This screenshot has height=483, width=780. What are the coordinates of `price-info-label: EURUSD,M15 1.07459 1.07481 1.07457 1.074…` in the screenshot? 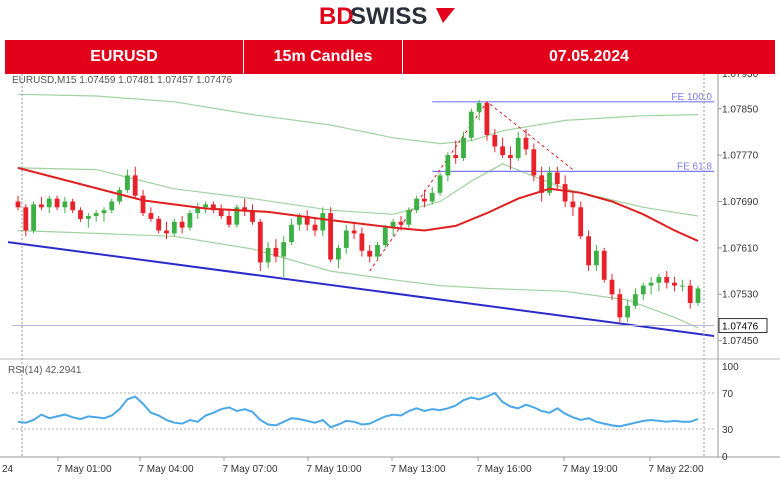 It's located at (122, 80).